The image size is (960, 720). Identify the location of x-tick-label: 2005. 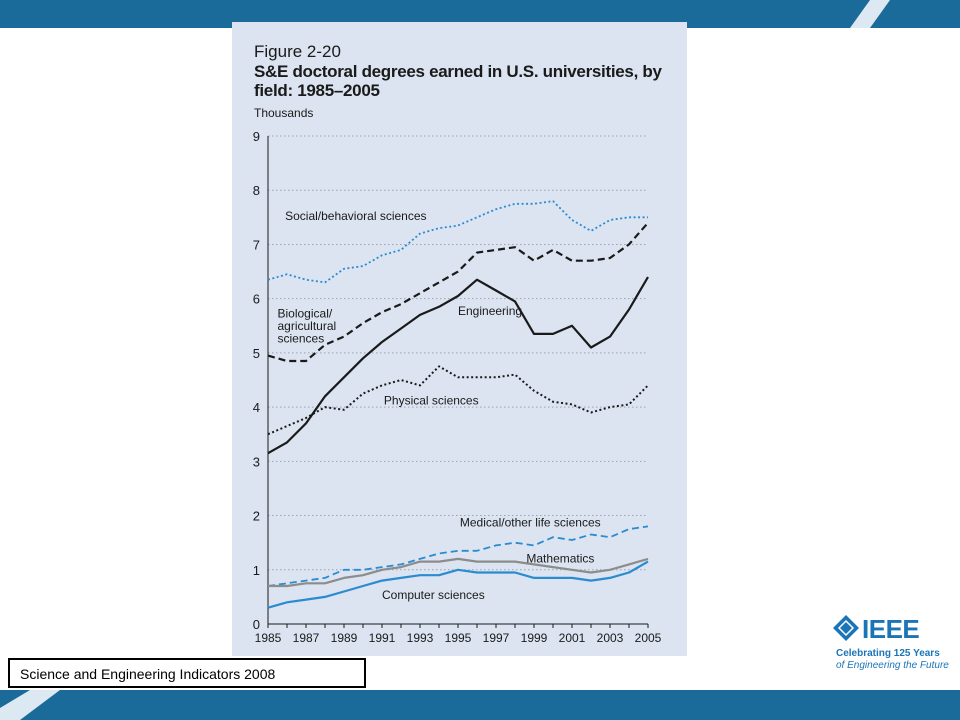
(648, 638).